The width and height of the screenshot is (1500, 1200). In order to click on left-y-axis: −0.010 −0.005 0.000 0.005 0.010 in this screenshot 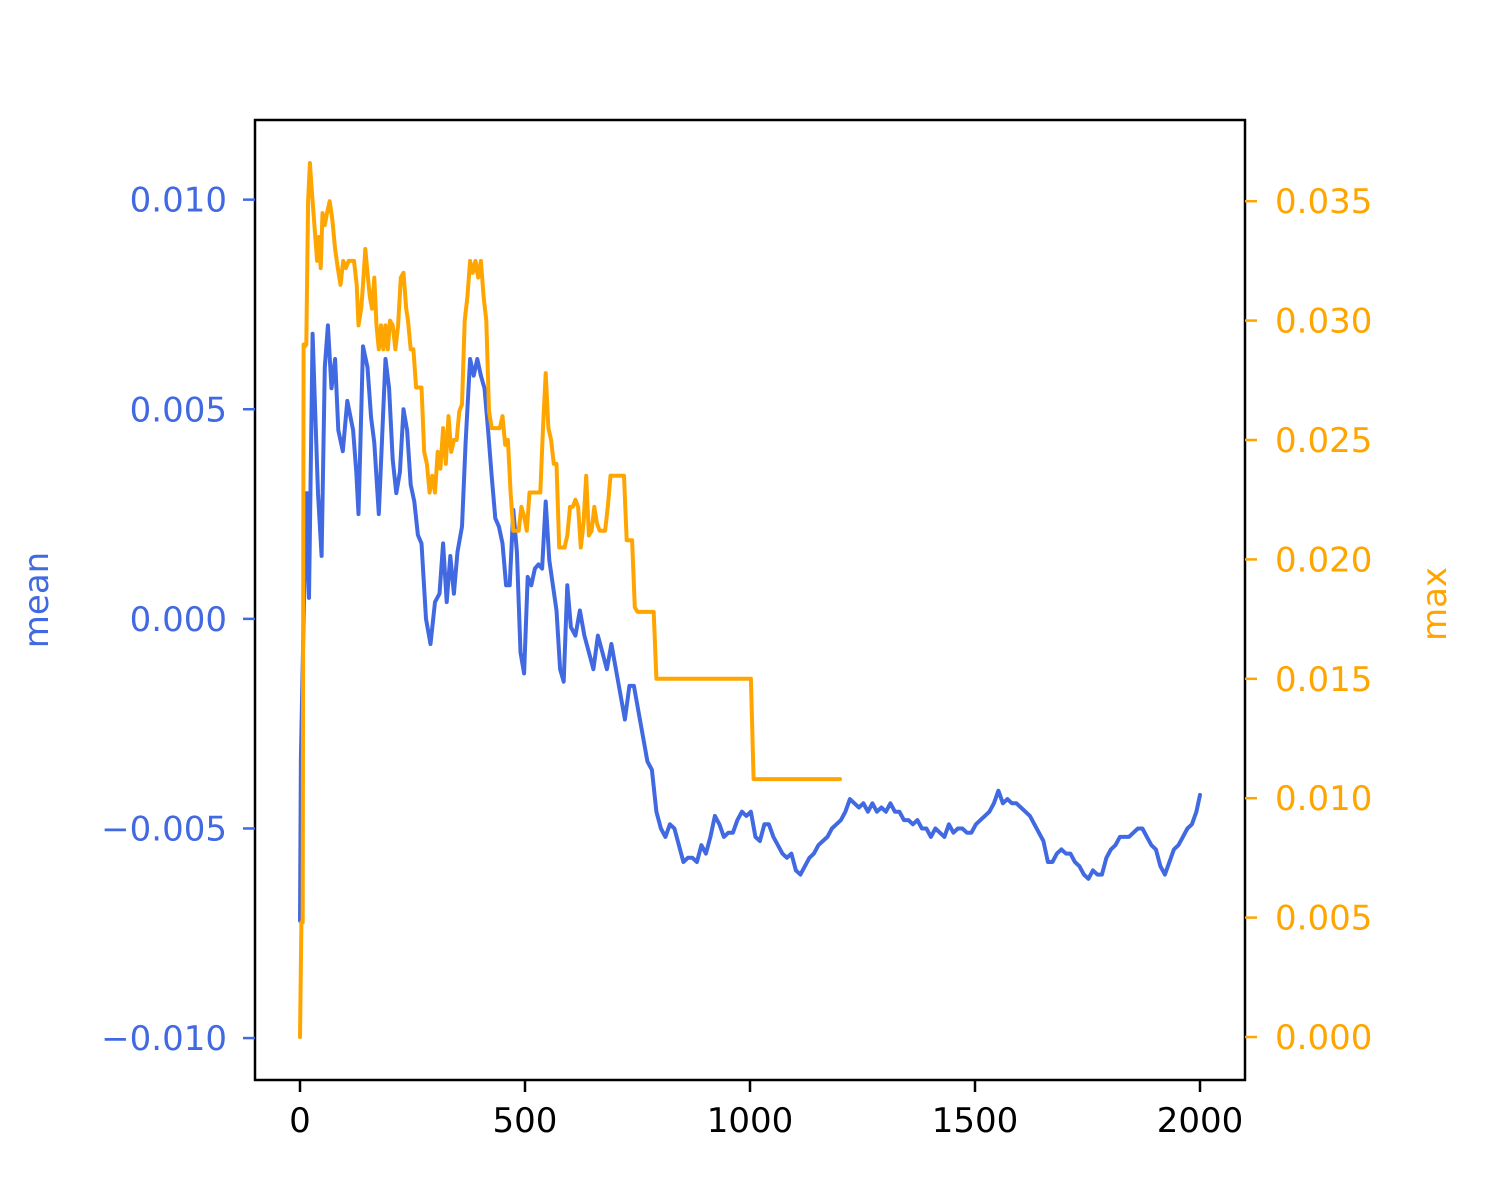, I will do `click(178, 620)`.